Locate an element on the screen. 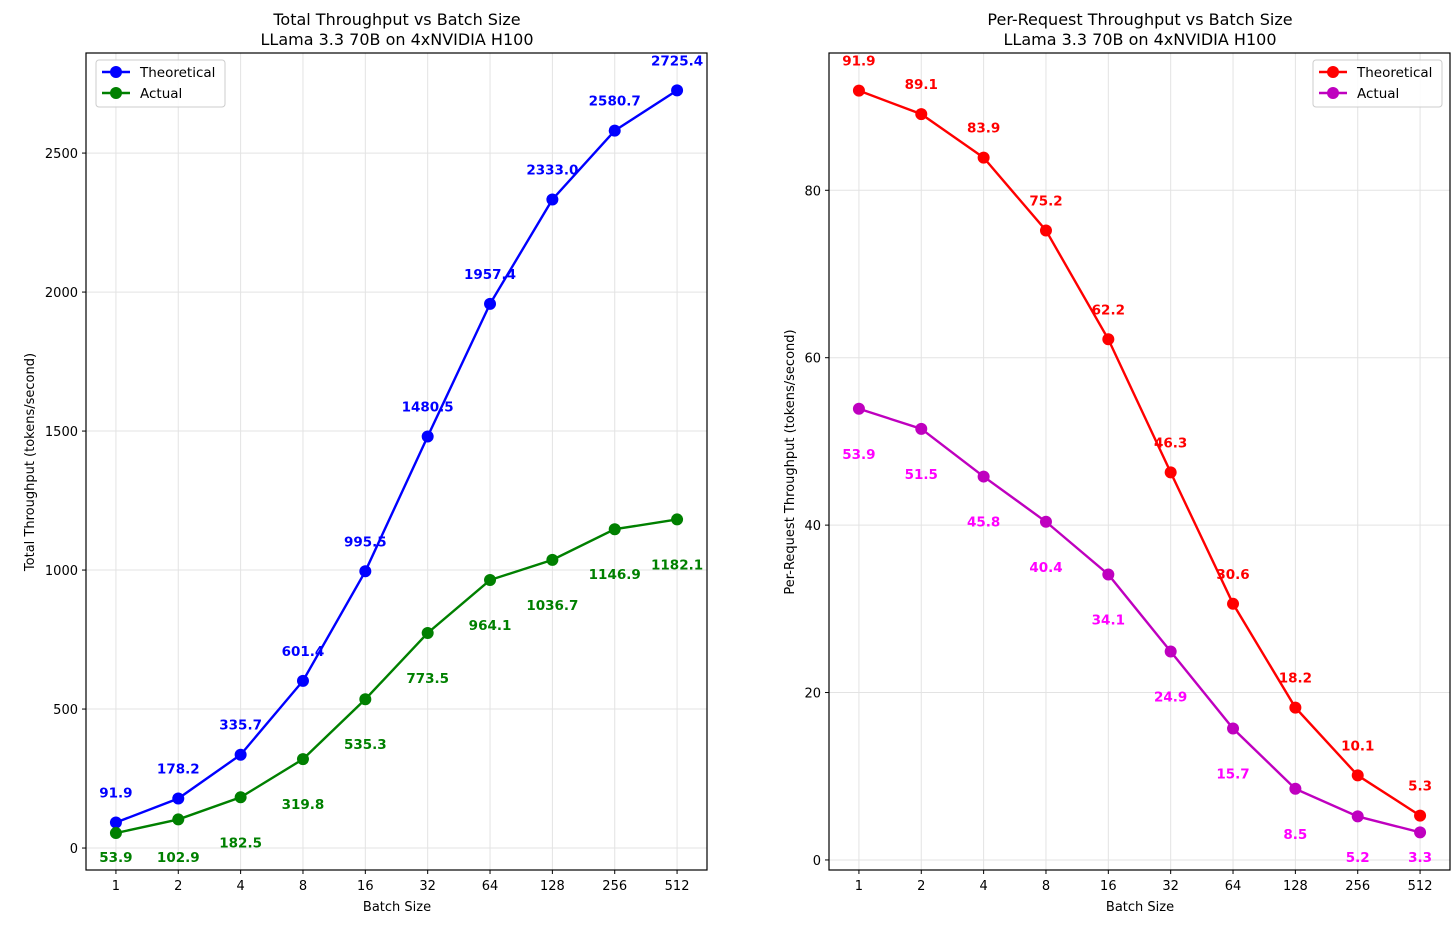 This screenshot has height=926, width=1456. y-axis-label: Per-Request Throughput (tokens/second) is located at coordinates (790, 461).